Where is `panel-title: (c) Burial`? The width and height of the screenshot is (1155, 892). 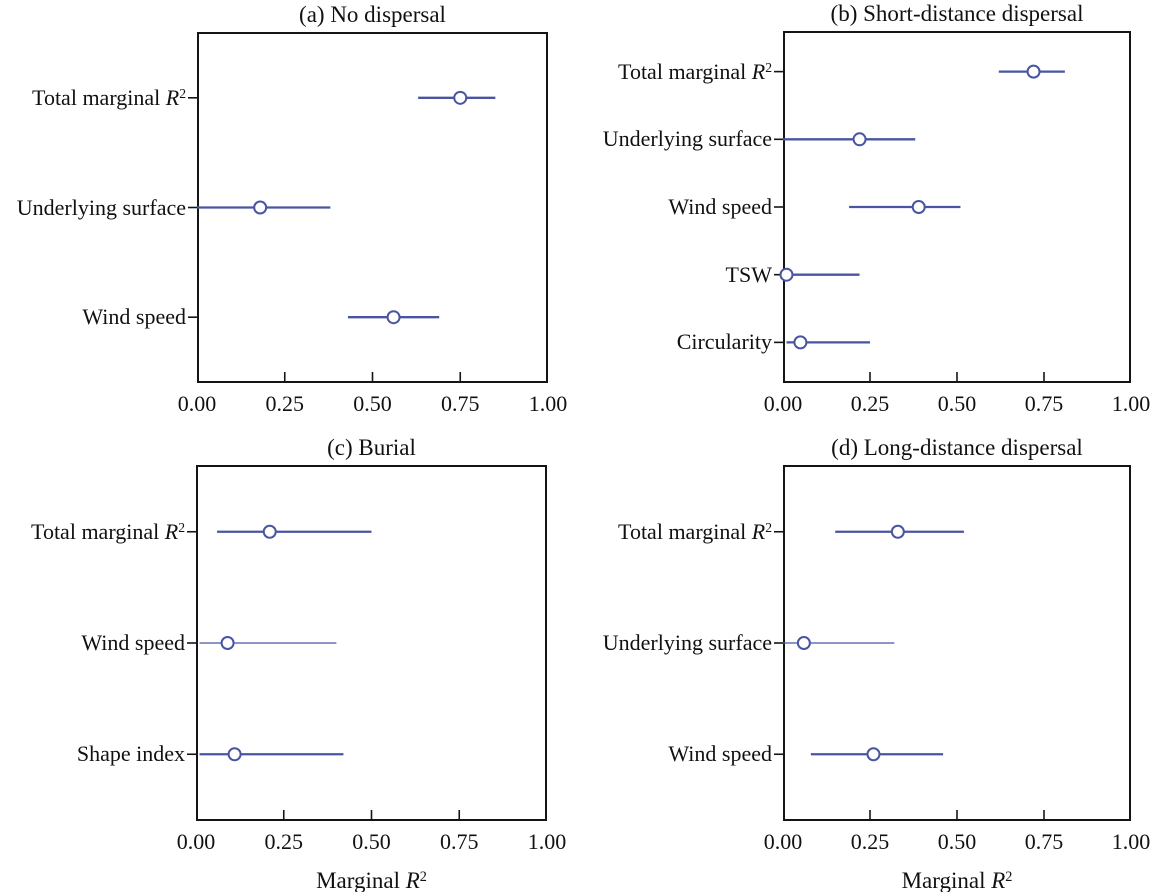 panel-title: (c) Burial is located at coordinates (371, 447).